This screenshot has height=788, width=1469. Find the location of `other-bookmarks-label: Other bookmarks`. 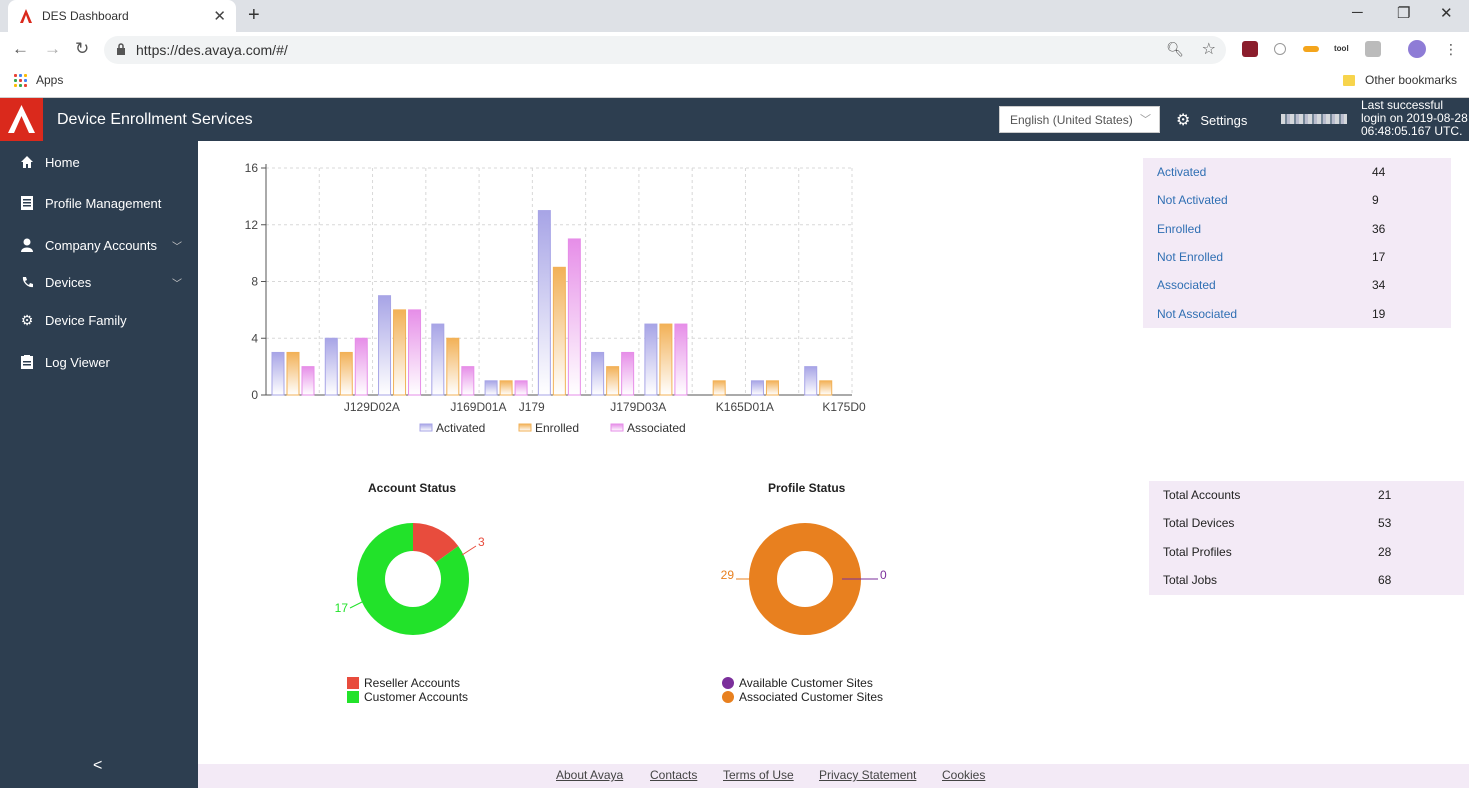

other-bookmarks-label: Other bookmarks is located at coordinates (1411, 80).